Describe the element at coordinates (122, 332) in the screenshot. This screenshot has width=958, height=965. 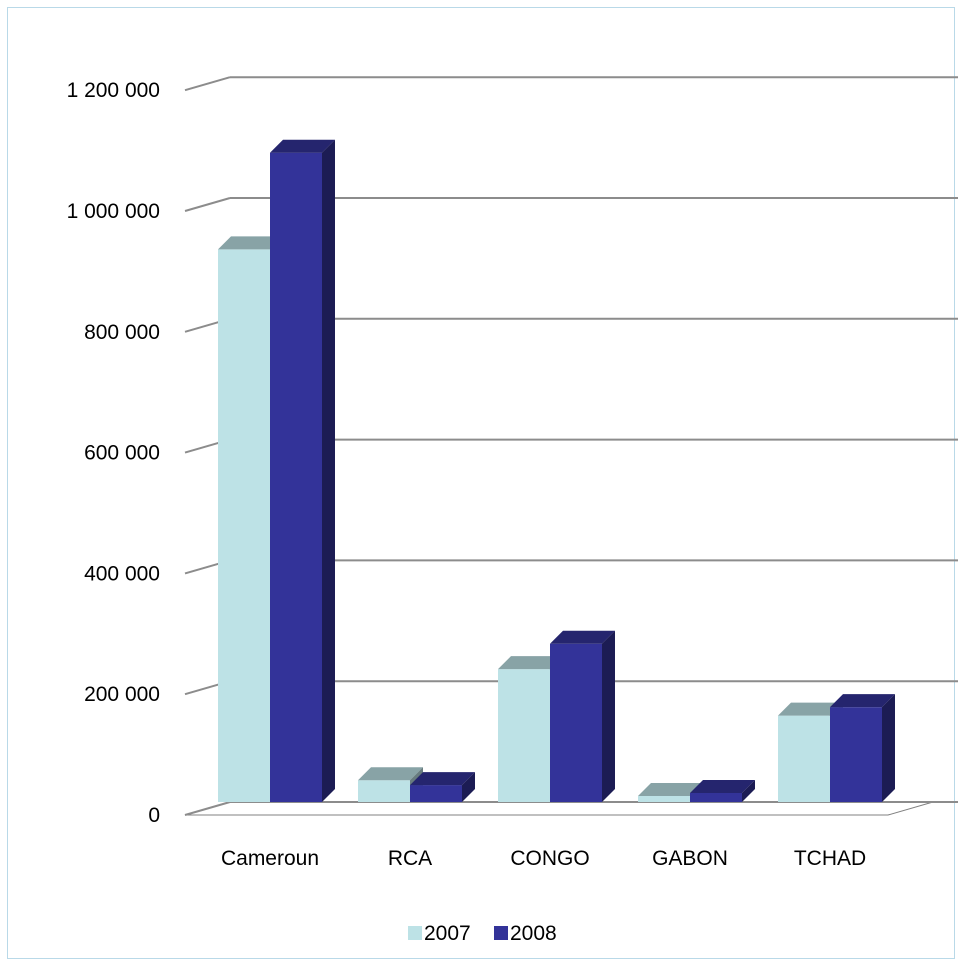
I see `y-tick-label: 800 000` at that location.